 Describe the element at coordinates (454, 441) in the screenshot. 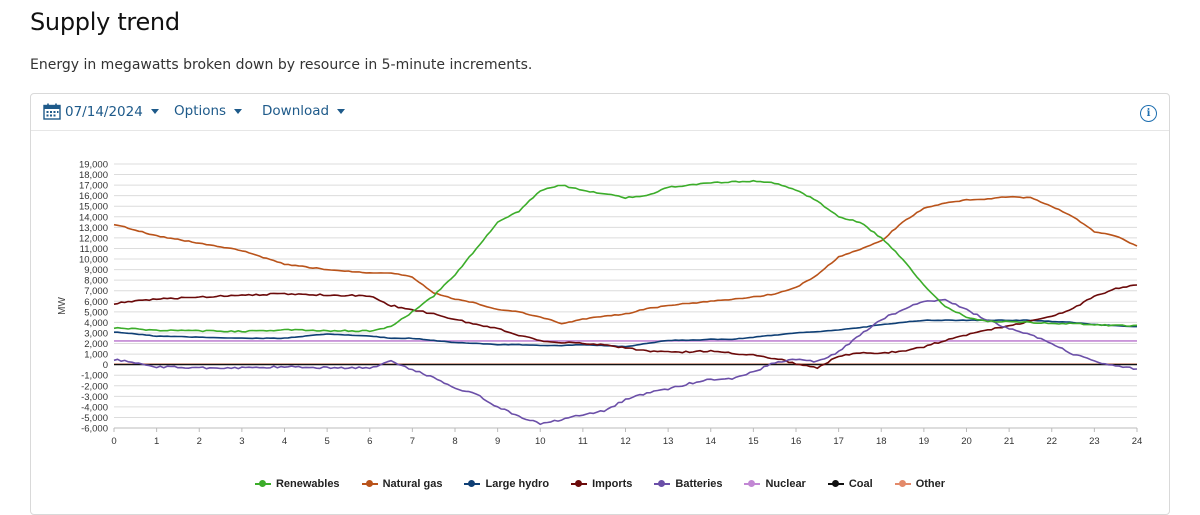

I see `x-tick-label: 8` at that location.